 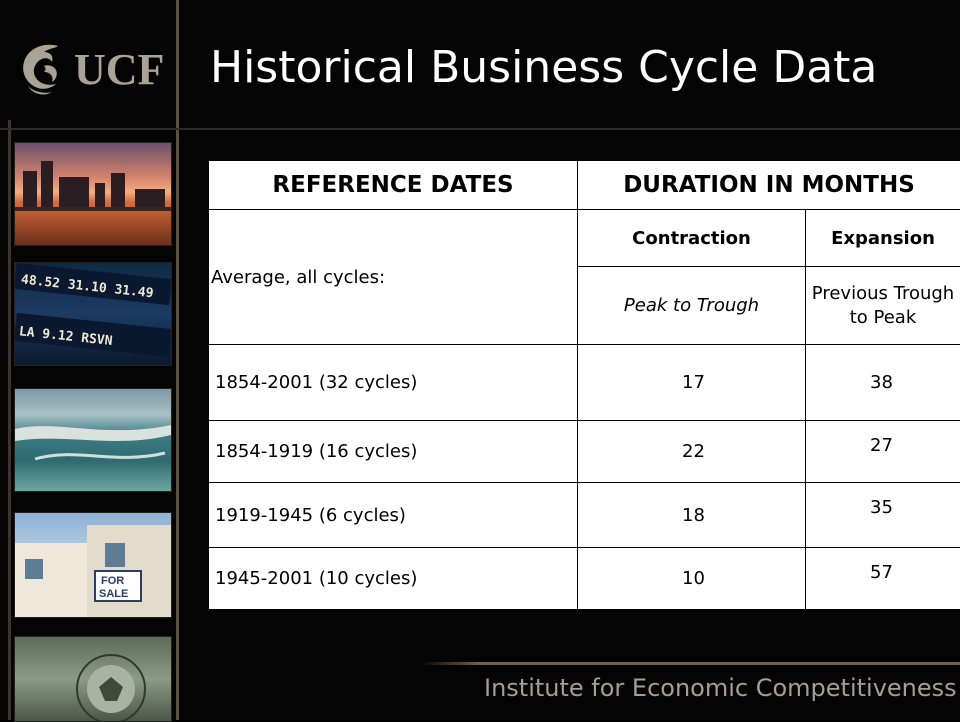 I want to click on photo-for-sale-house: FOR SALE, so click(x=93, y=565).